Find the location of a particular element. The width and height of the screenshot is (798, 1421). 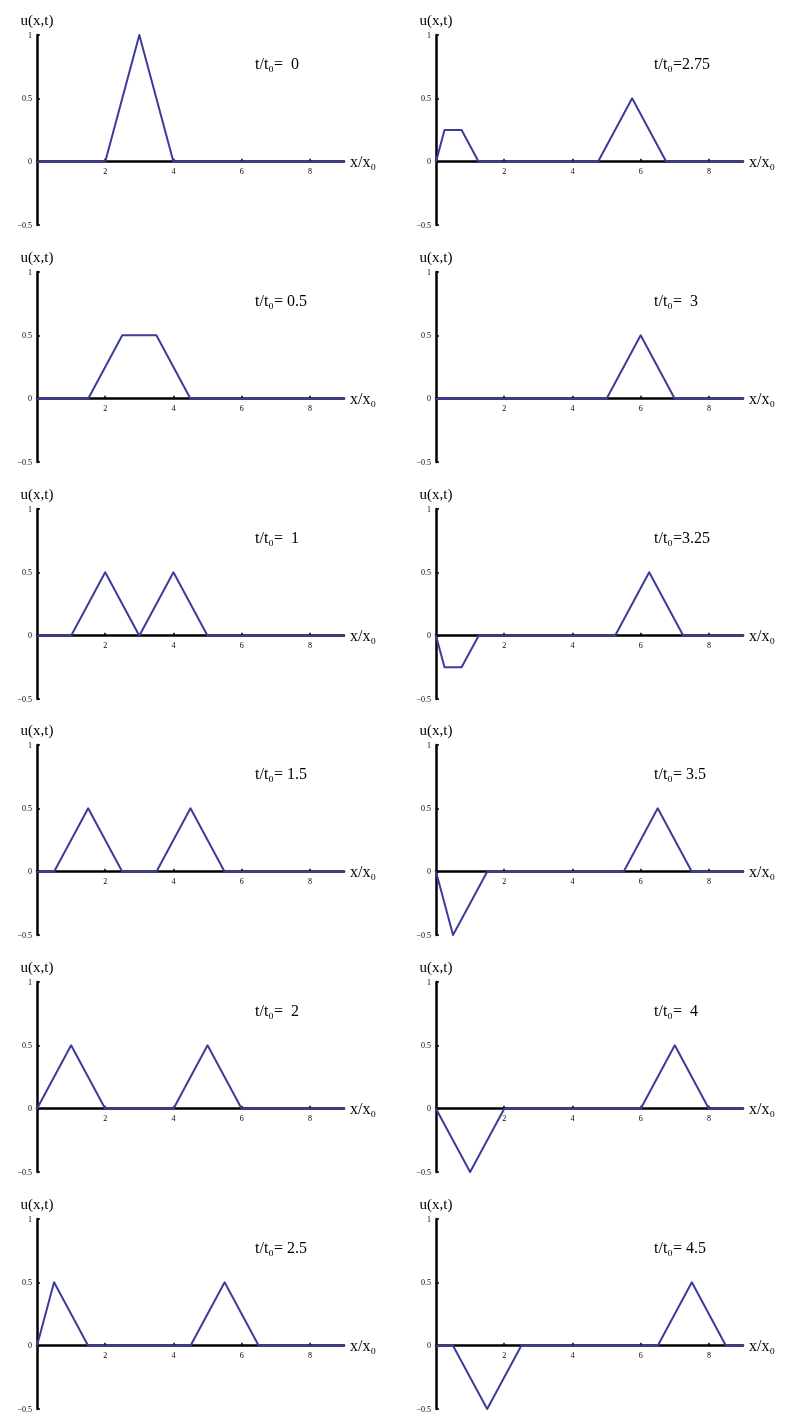

annotation: t/t₀=3.25 is located at coordinates (682, 537).